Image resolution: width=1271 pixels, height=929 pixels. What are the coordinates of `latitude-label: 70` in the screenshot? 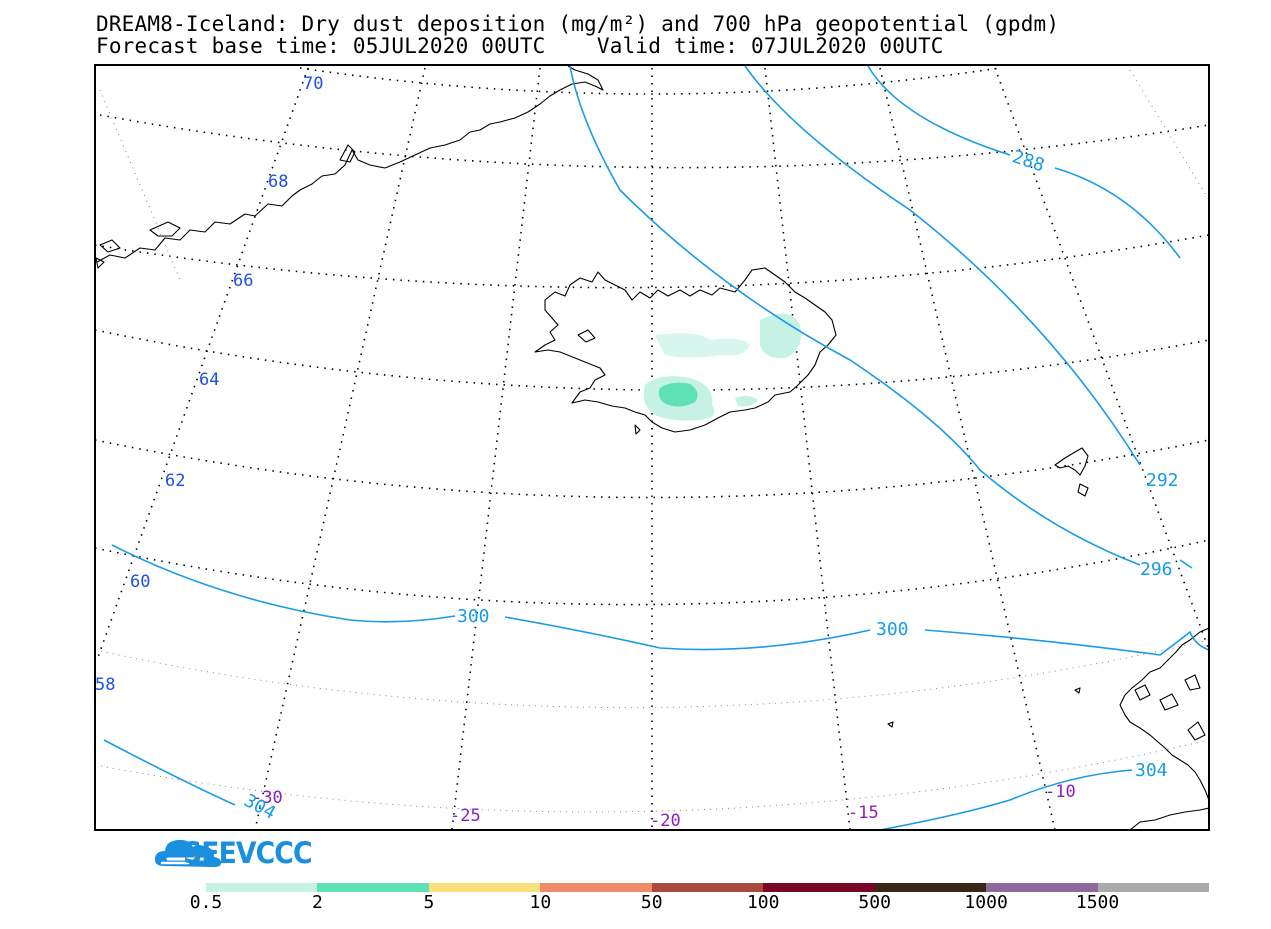 It's located at (313, 84).